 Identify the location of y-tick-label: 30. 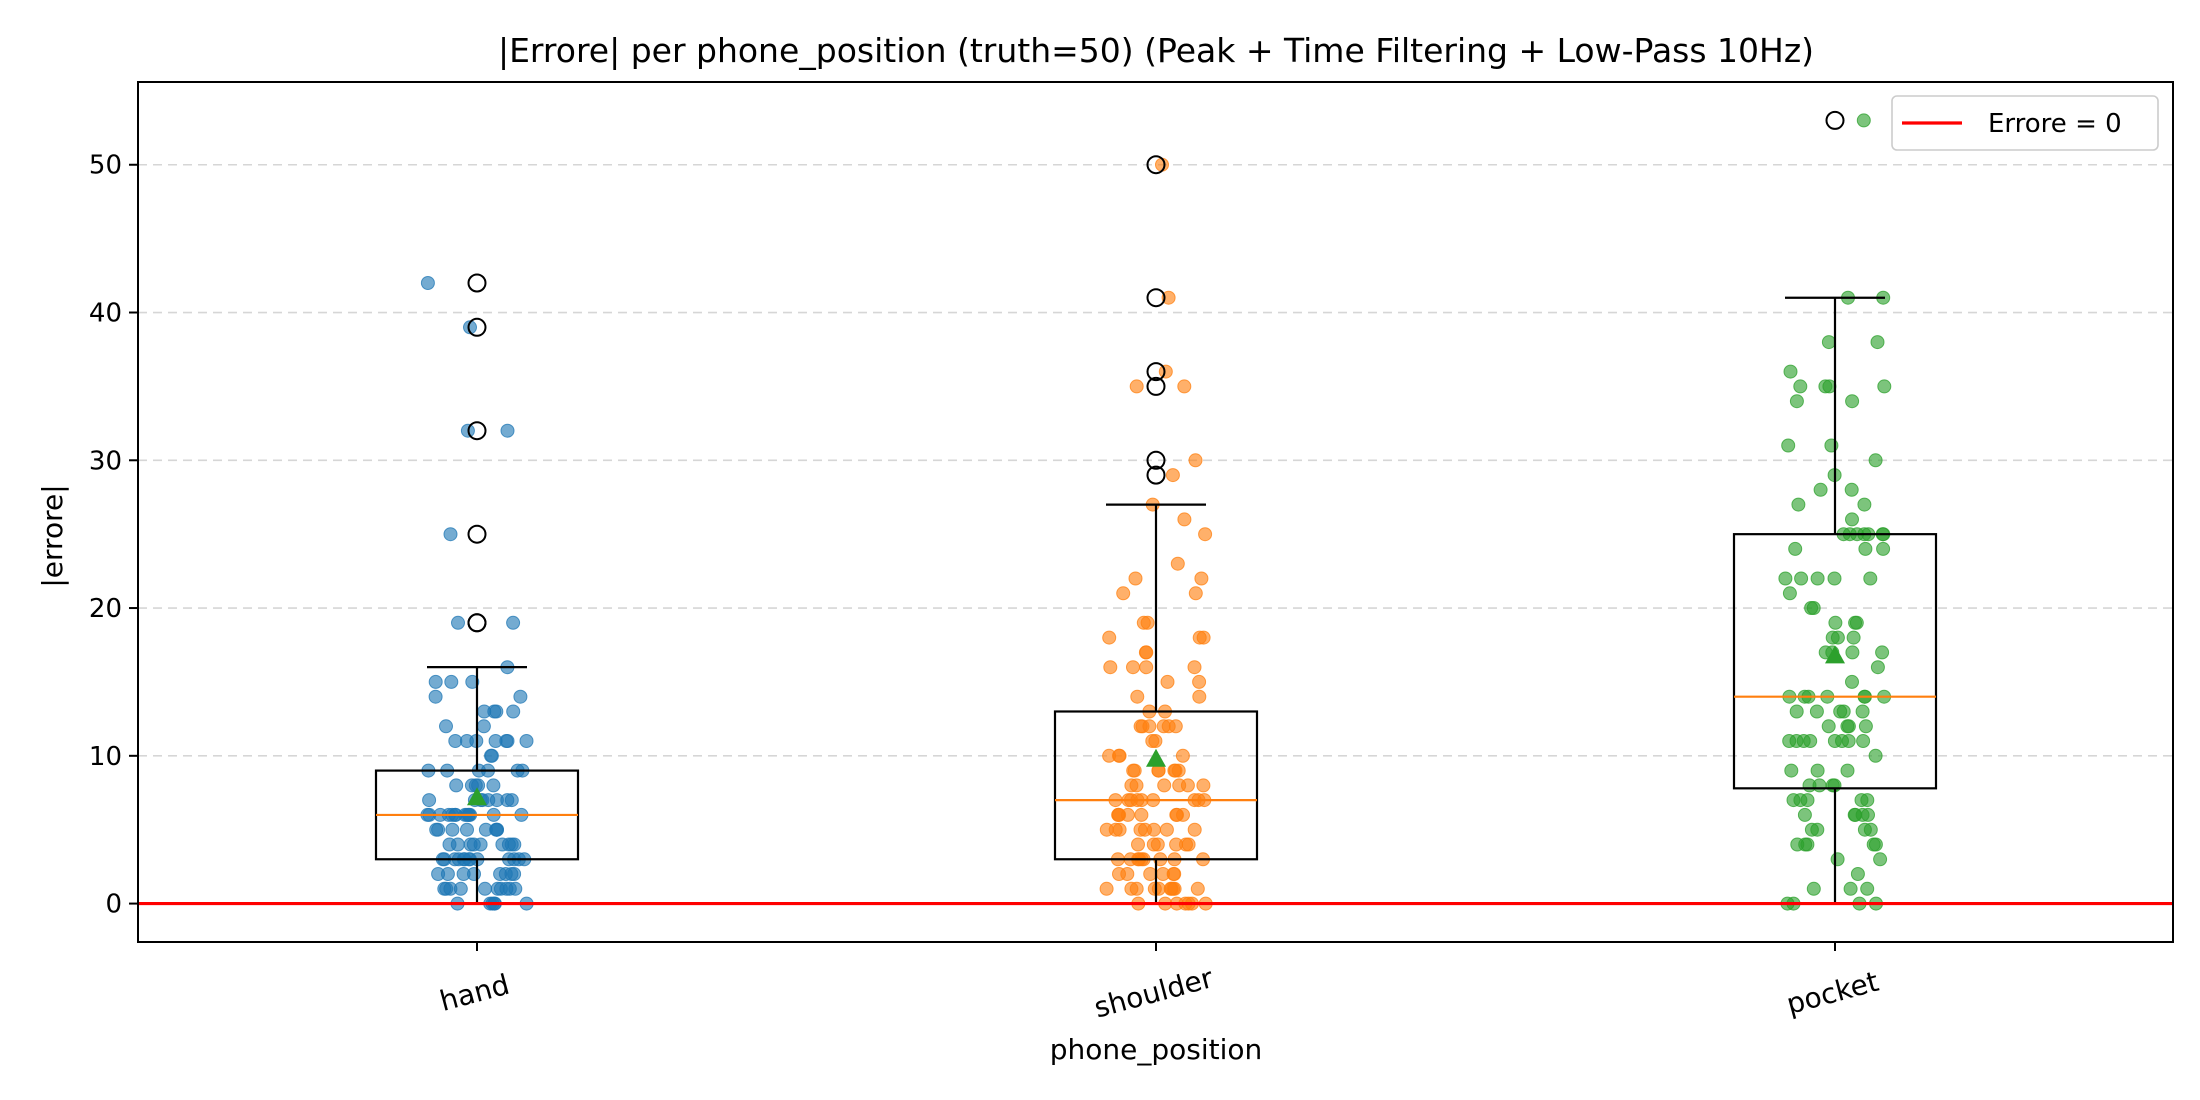
(105, 461).